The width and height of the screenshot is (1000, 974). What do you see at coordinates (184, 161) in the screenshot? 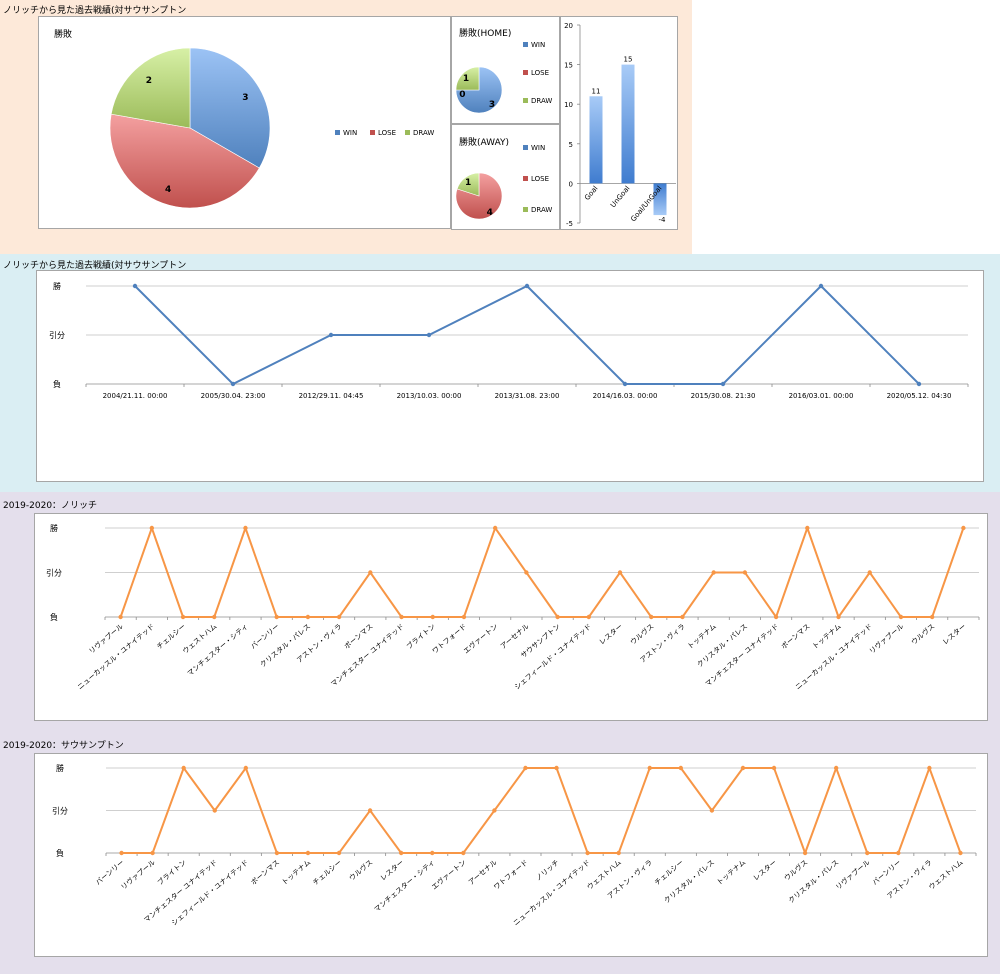
I see `pie-slice-lose` at bounding box center [184, 161].